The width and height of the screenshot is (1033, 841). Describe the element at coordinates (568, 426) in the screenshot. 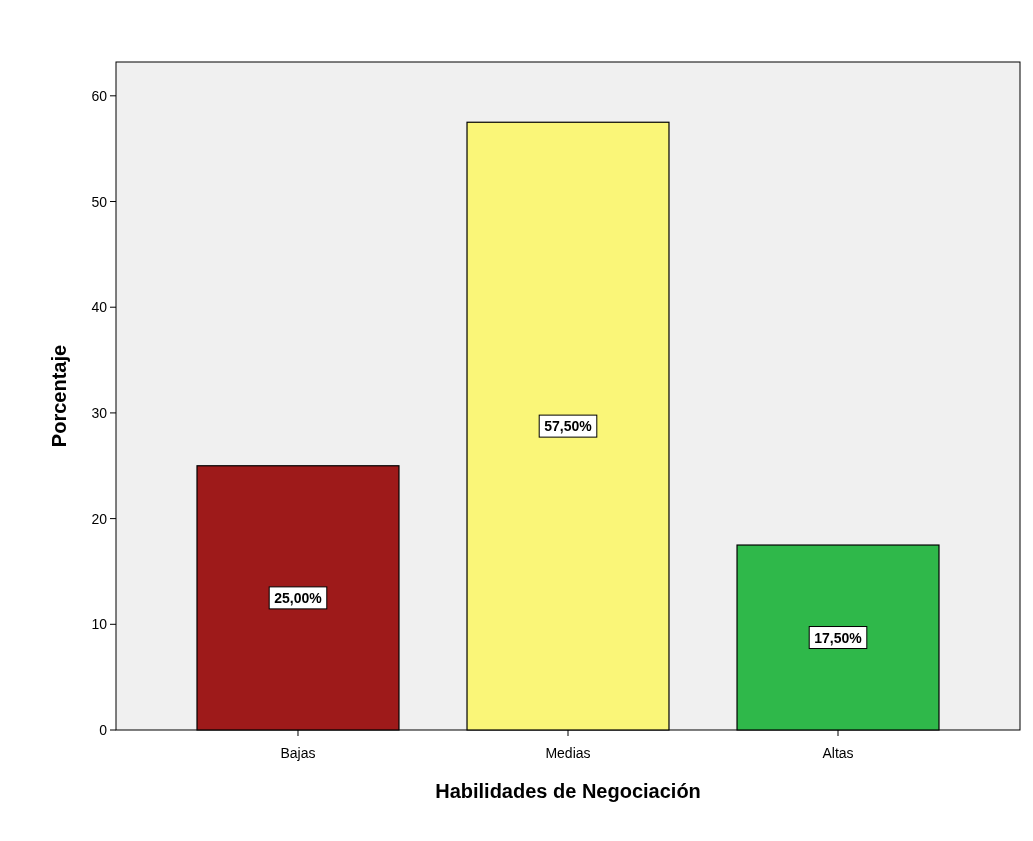

I see `data-label: 57,50%` at that location.